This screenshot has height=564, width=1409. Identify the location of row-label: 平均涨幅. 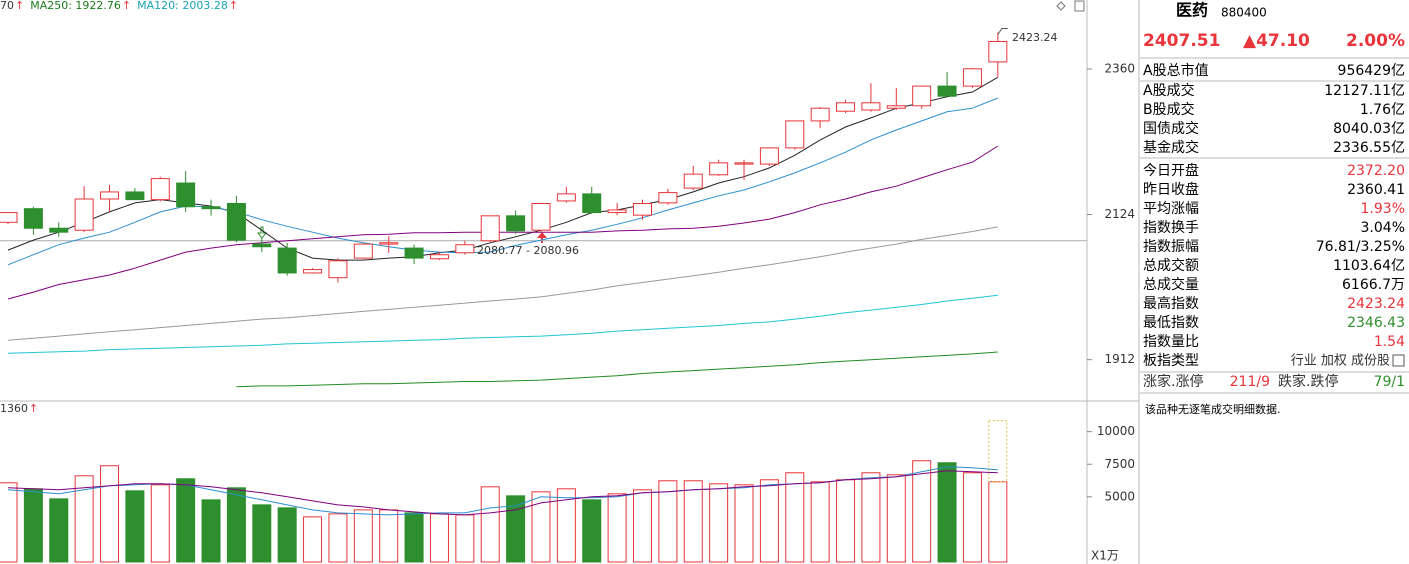
(1171, 209).